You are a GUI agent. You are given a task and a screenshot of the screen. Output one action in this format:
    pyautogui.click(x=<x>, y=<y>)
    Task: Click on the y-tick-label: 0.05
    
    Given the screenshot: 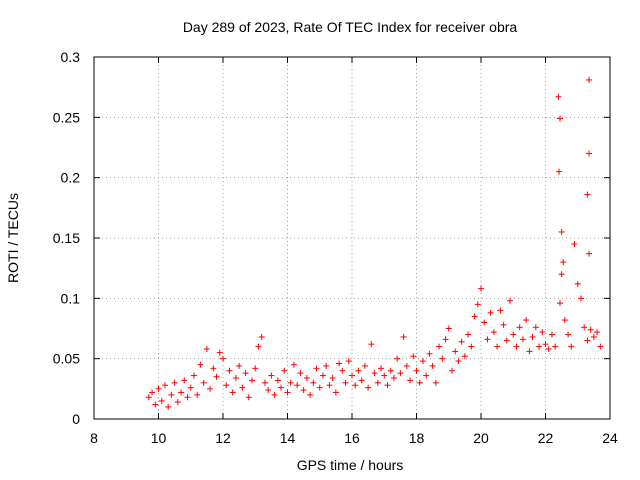 What is the action you would take?
    pyautogui.click(x=66, y=359)
    